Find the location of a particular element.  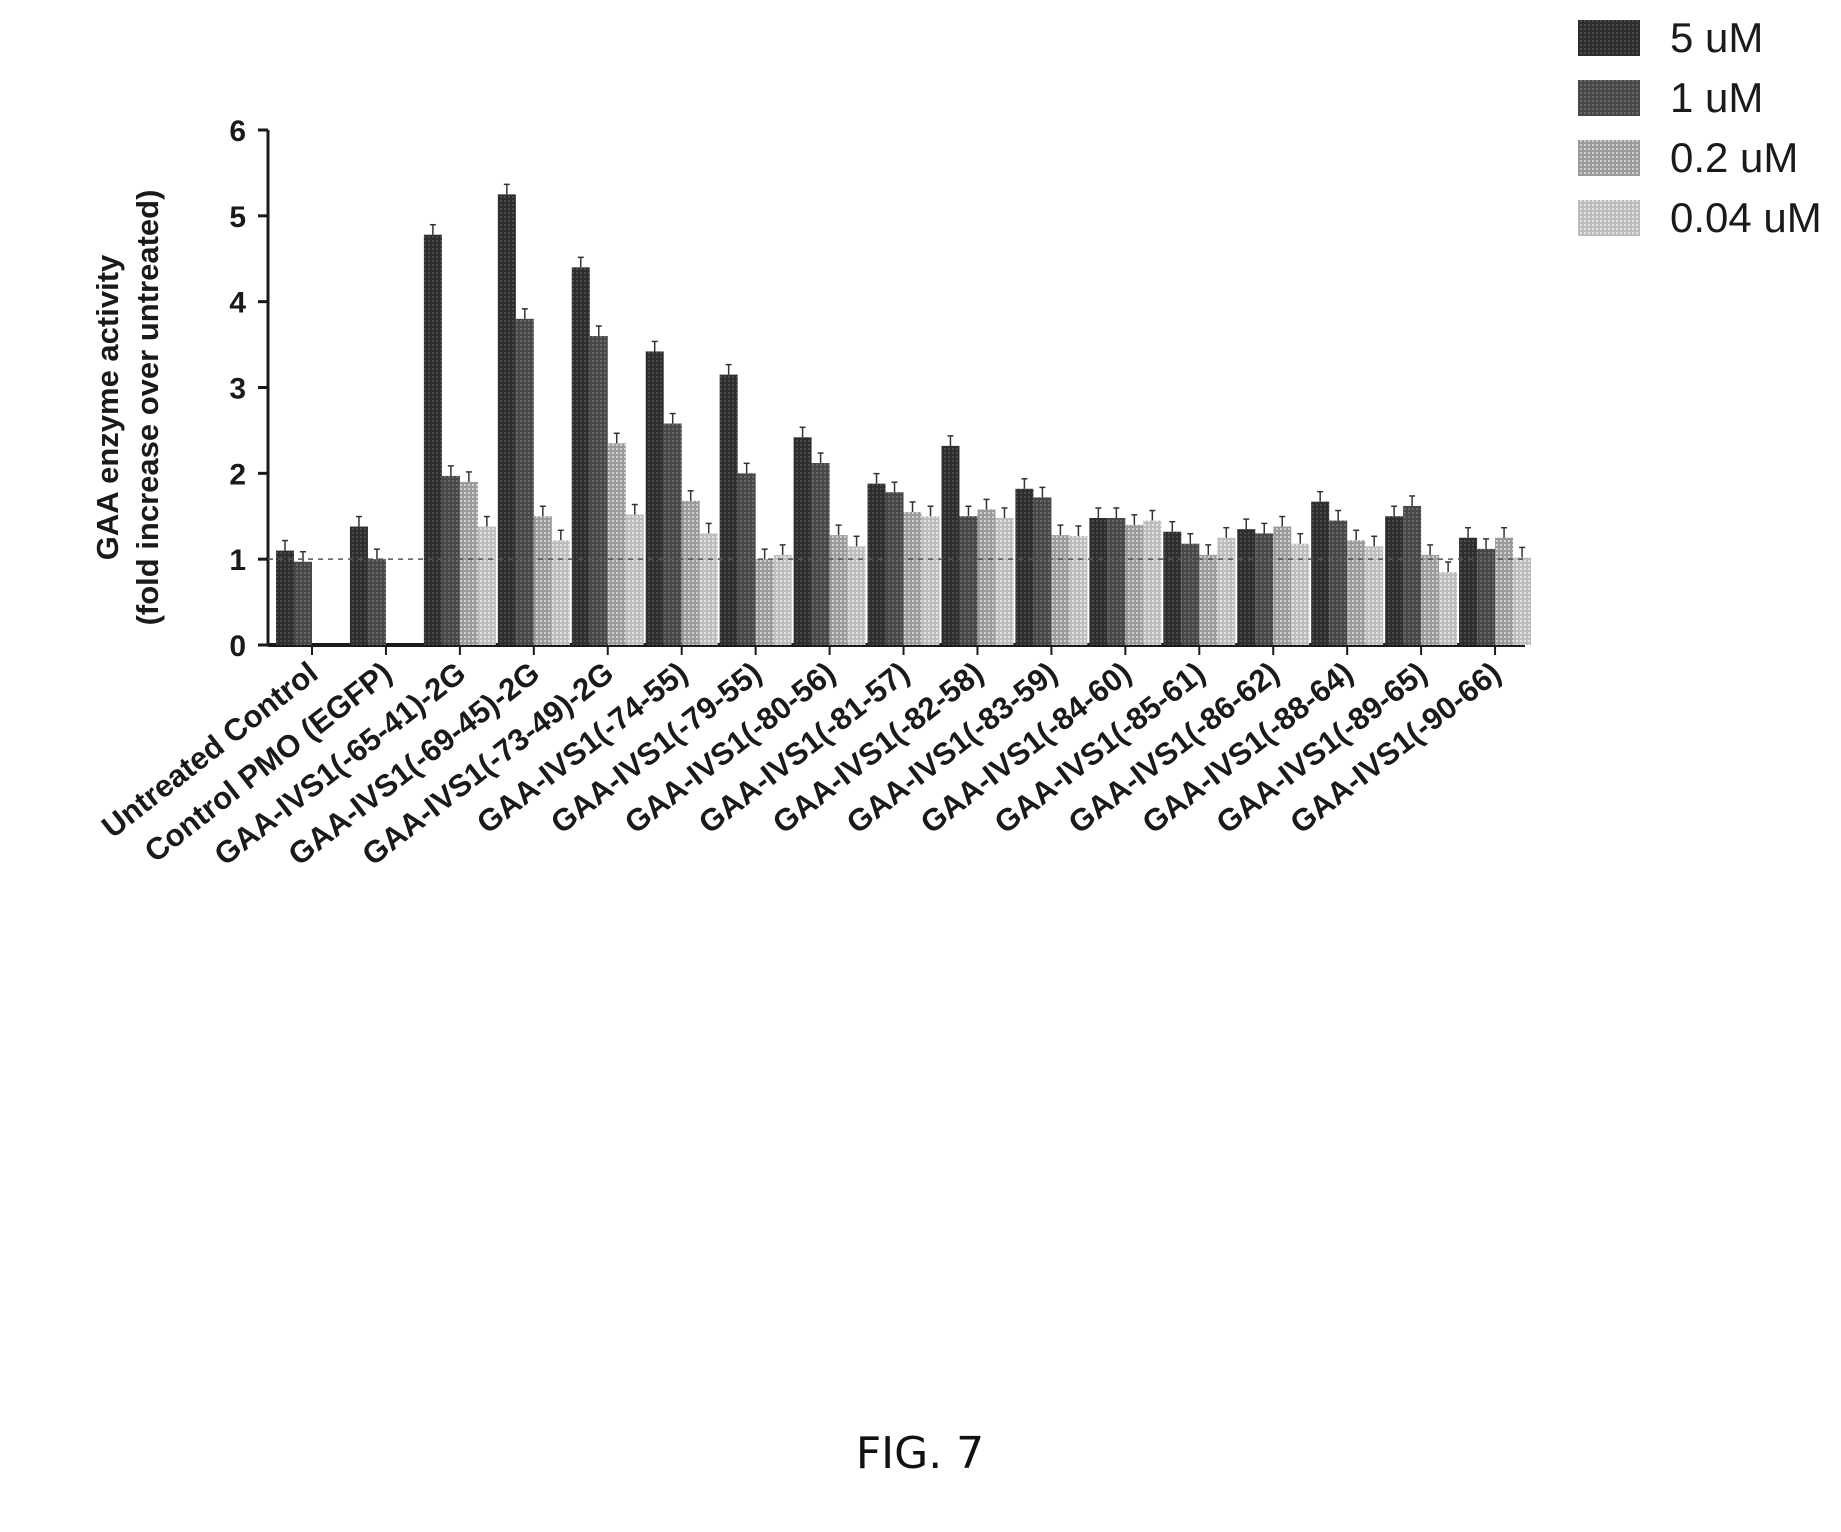

y-ticks: 0 1 2 3 4 5 6 is located at coordinates (248, 389).